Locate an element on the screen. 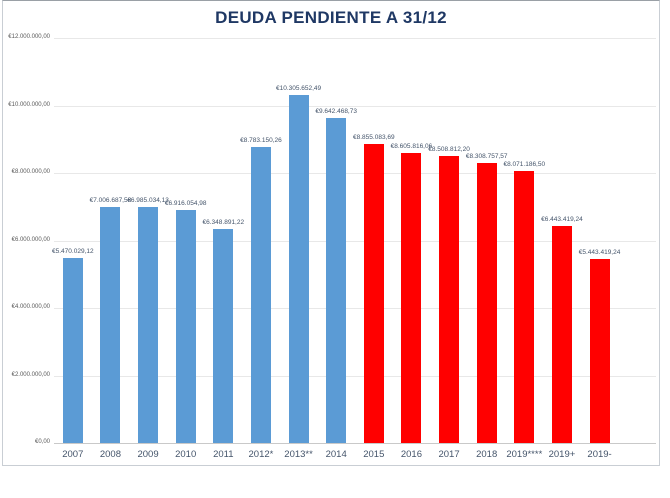  x-tick-label-2008: 2008 is located at coordinates (110, 454).